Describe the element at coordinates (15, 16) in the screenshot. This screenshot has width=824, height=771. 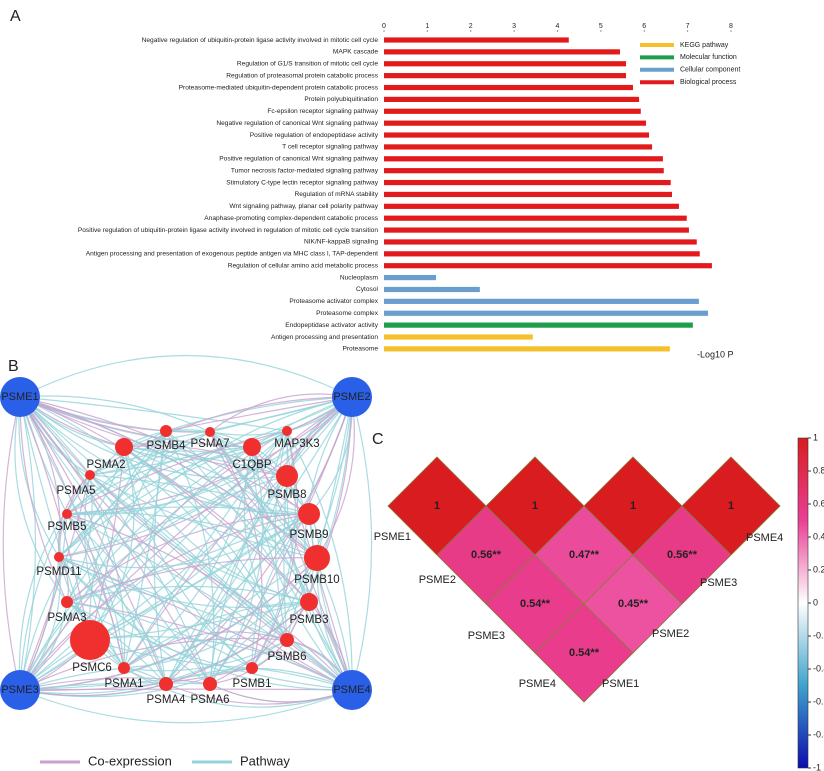
I see `panel-label: A` at that location.